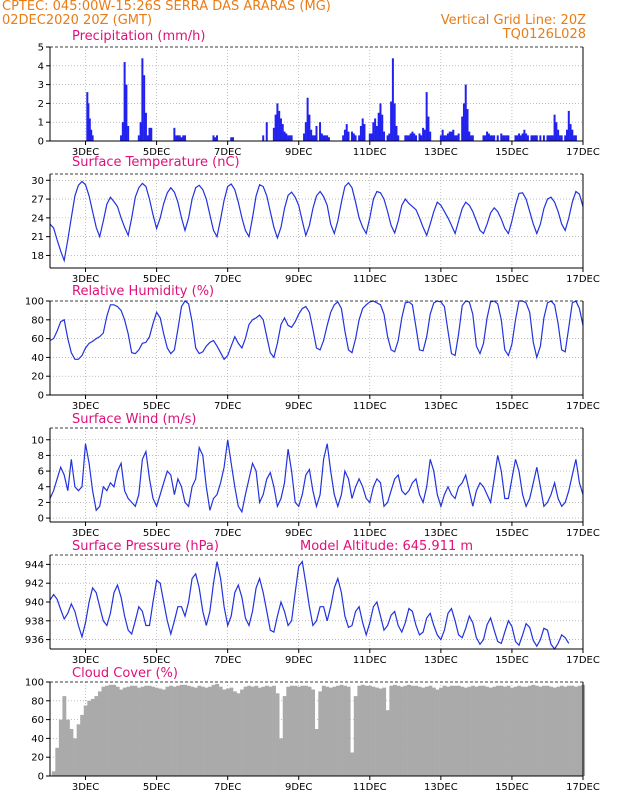  What do you see at coordinates (441, 660) in the screenshot?
I see `pres-date-label: 13DEC` at bounding box center [441, 660].